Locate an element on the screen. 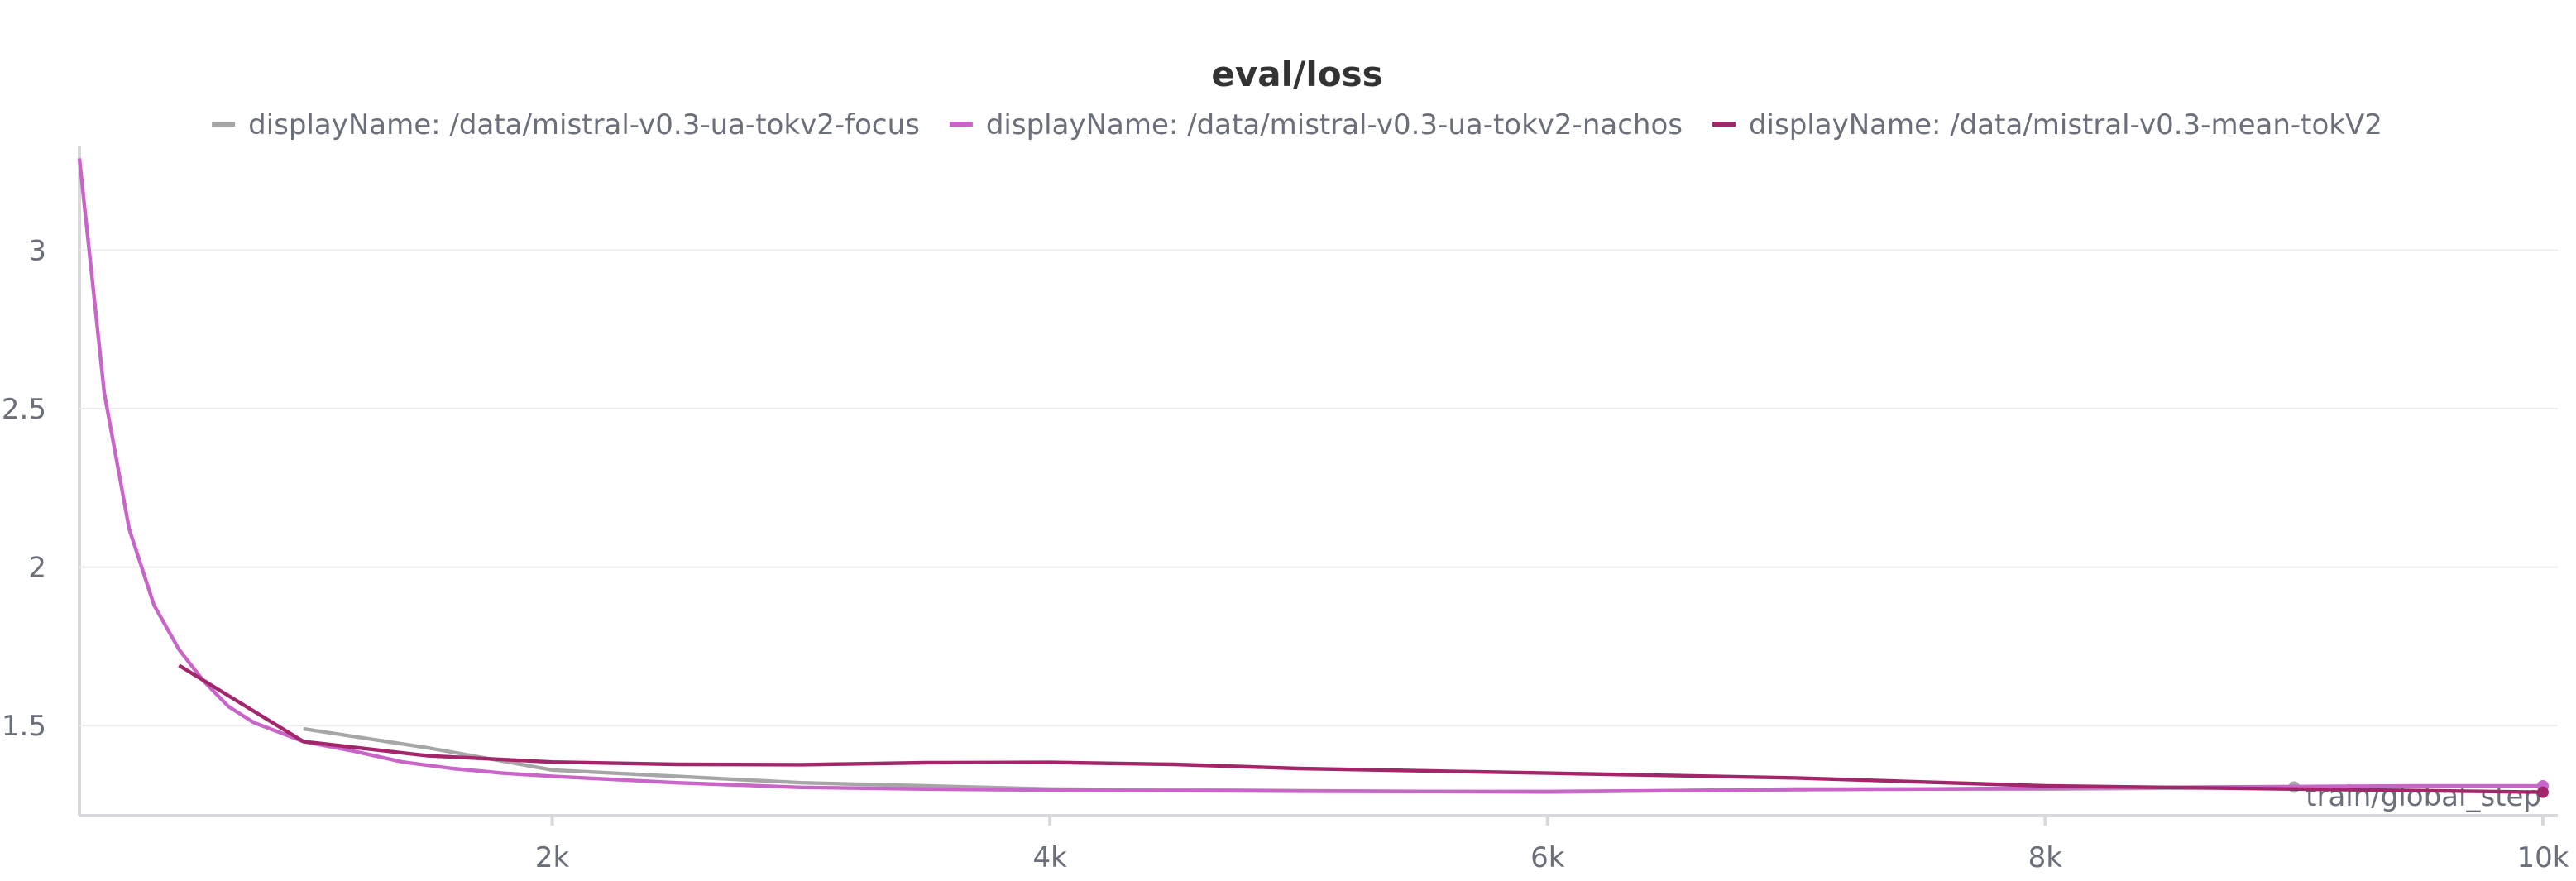  y-tick-label: 1.5 is located at coordinates (24, 726).